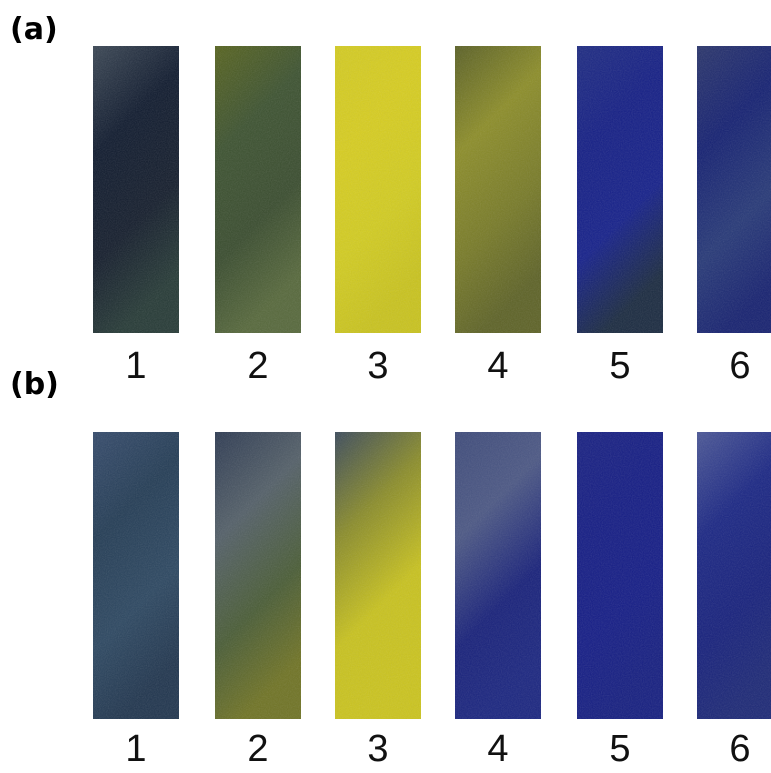  Describe the element at coordinates (378, 366) in the screenshot. I see `strip-number-a-3: 3` at that location.